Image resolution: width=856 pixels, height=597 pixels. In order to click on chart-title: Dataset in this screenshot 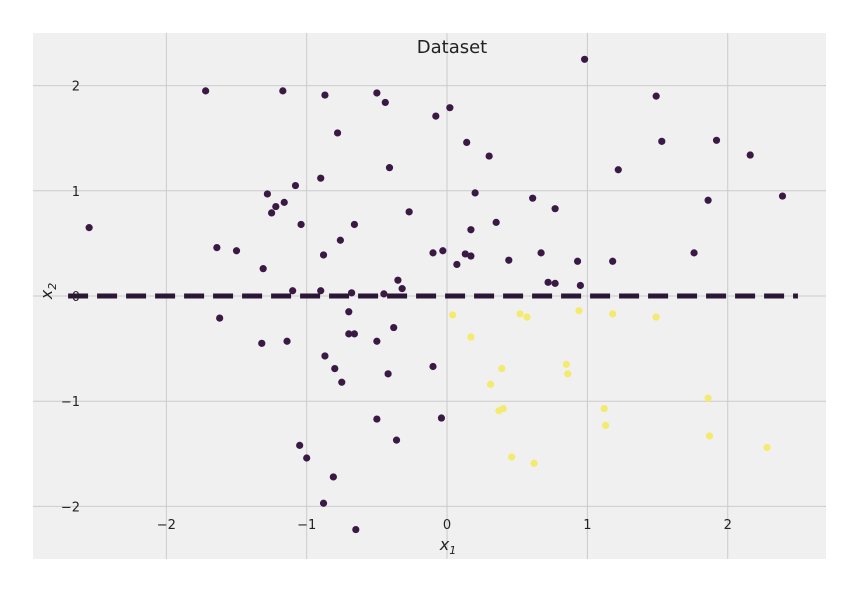, I will do `click(452, 47)`.